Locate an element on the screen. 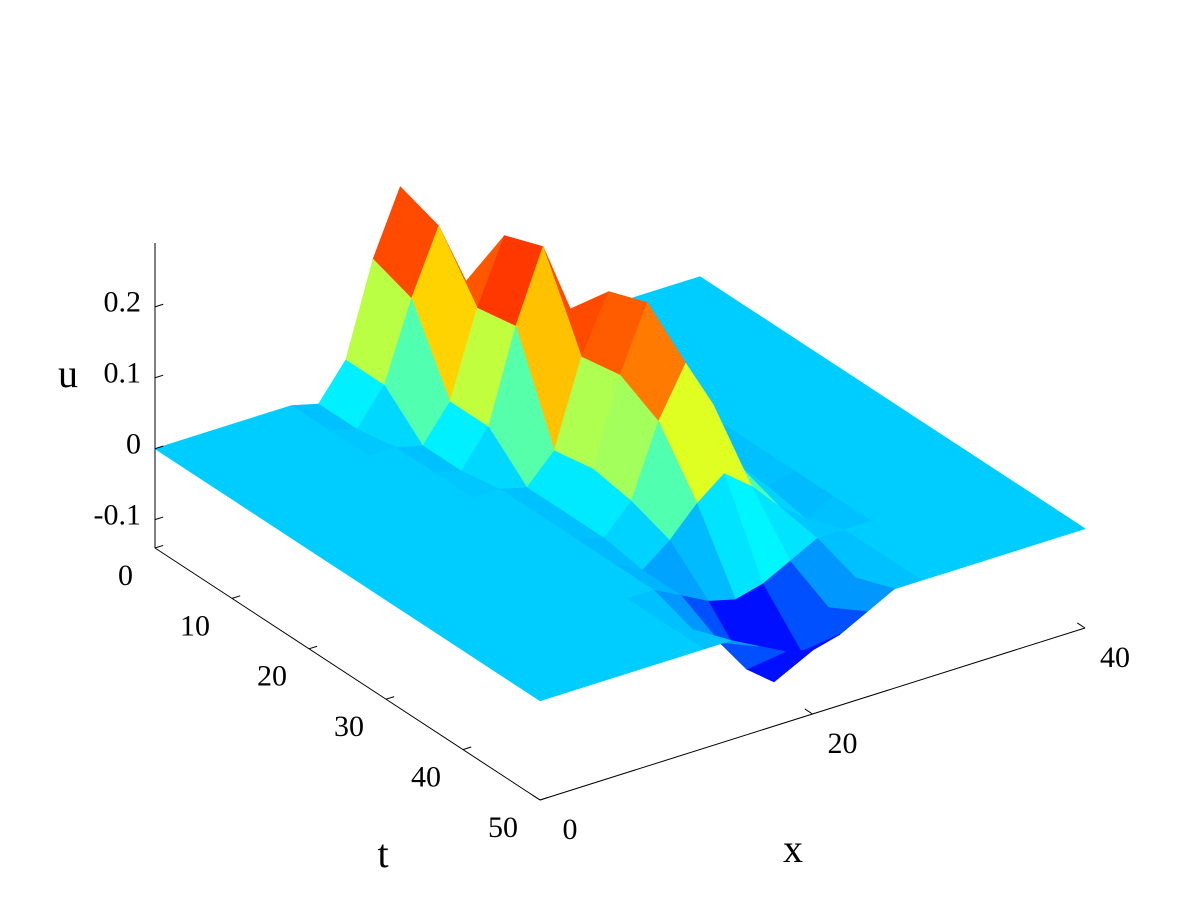  x-tick-label: 40 is located at coordinates (1115, 657).